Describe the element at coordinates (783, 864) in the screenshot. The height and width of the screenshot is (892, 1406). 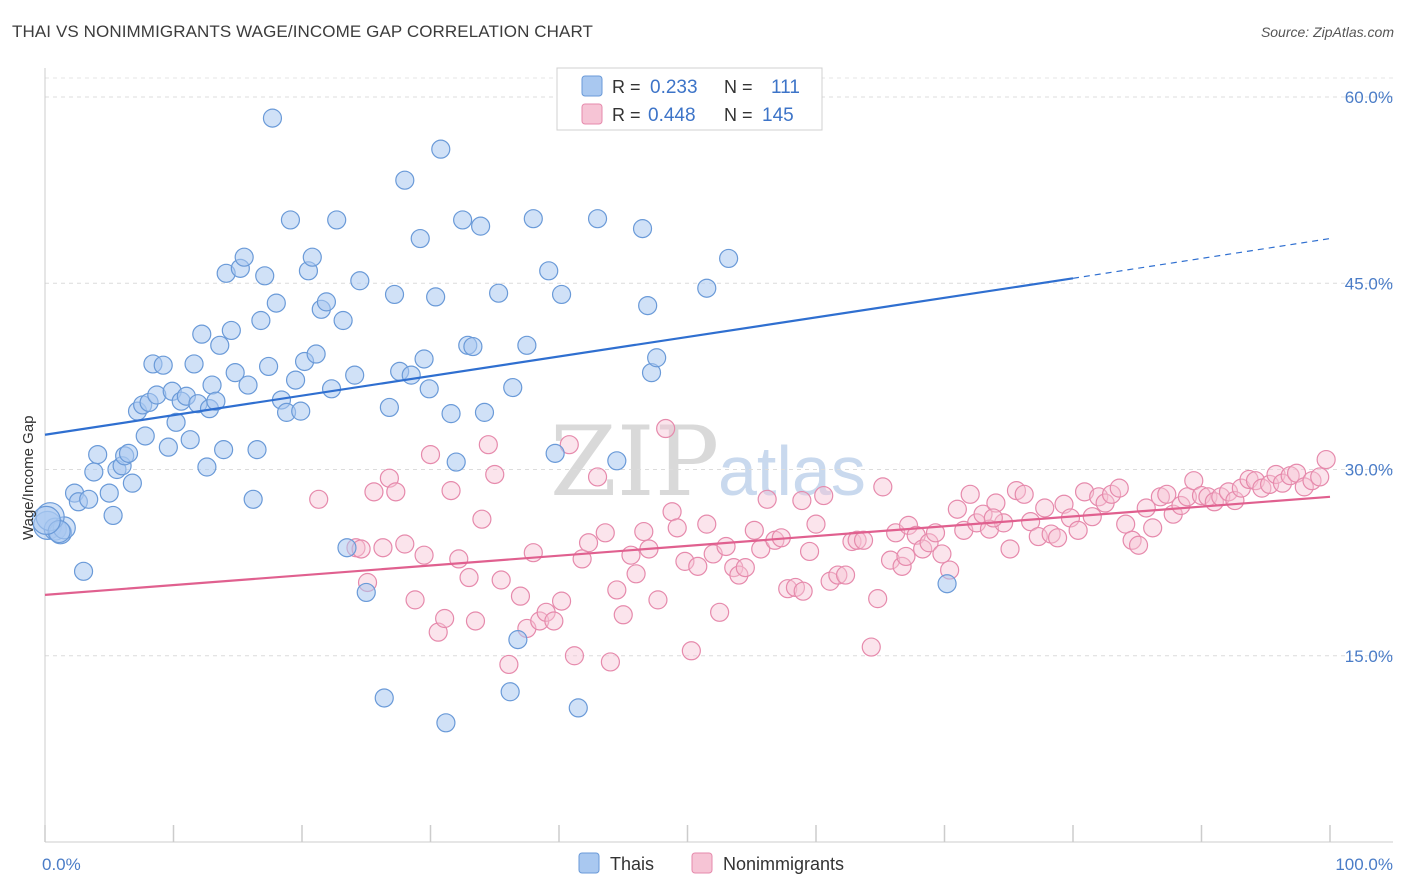
I see `bottom-legend-label-nonimmigrants: Nonimmigrants` at that location.